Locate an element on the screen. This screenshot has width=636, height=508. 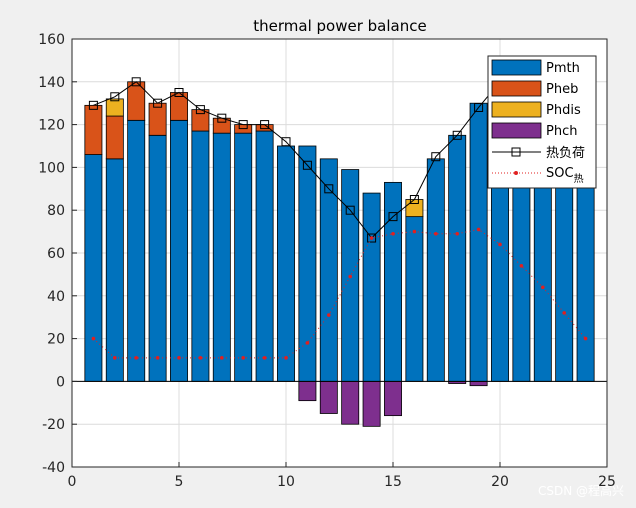
watermark-text: CSDN @程高兴 is located at coordinates (581, 490).